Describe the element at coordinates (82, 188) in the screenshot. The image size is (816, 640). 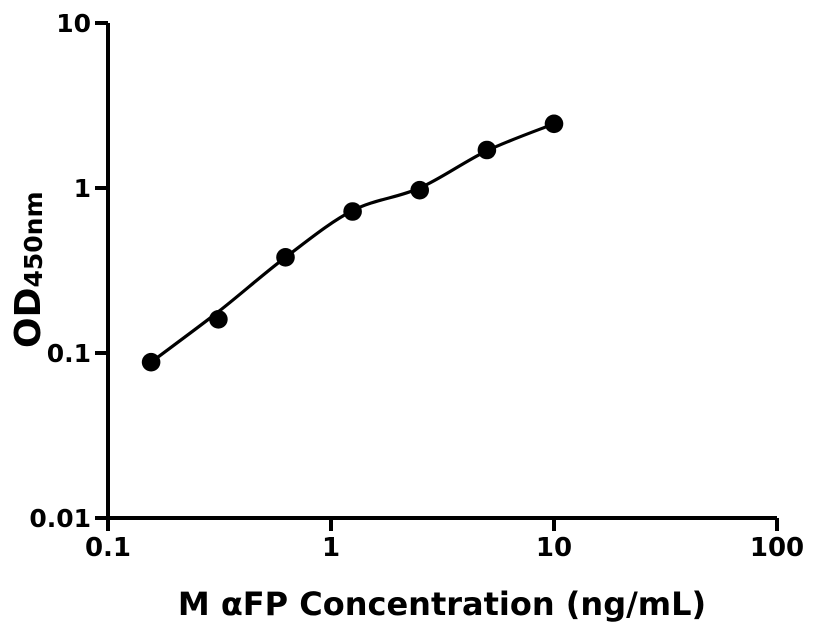
I see `y-tick-label: 1` at that location.